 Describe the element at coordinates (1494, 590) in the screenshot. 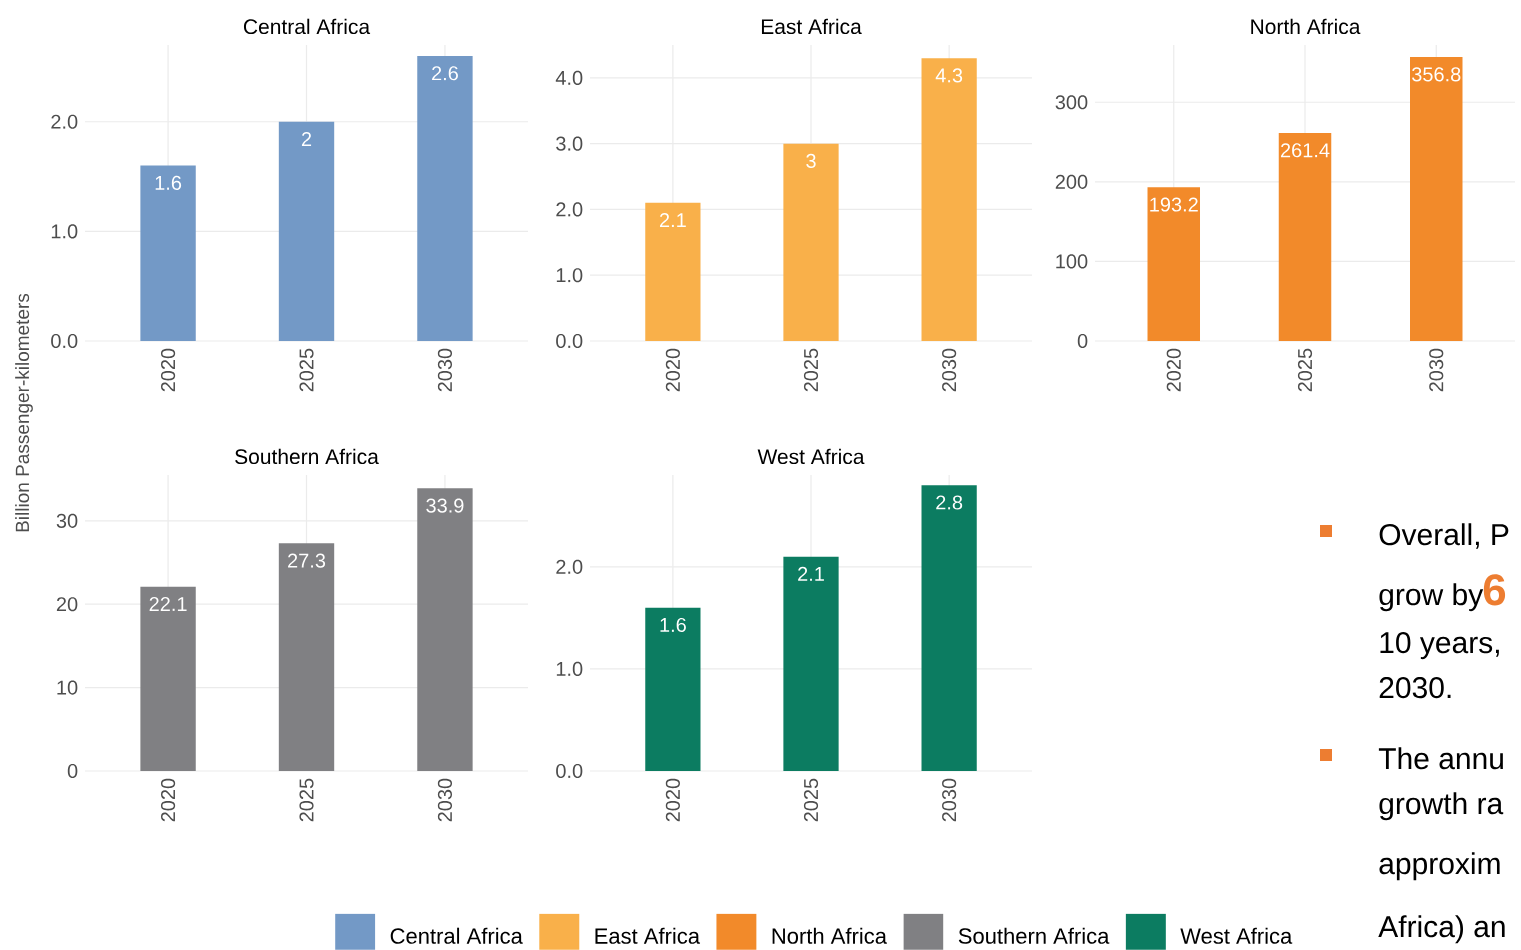

I see `text: 6` at that location.